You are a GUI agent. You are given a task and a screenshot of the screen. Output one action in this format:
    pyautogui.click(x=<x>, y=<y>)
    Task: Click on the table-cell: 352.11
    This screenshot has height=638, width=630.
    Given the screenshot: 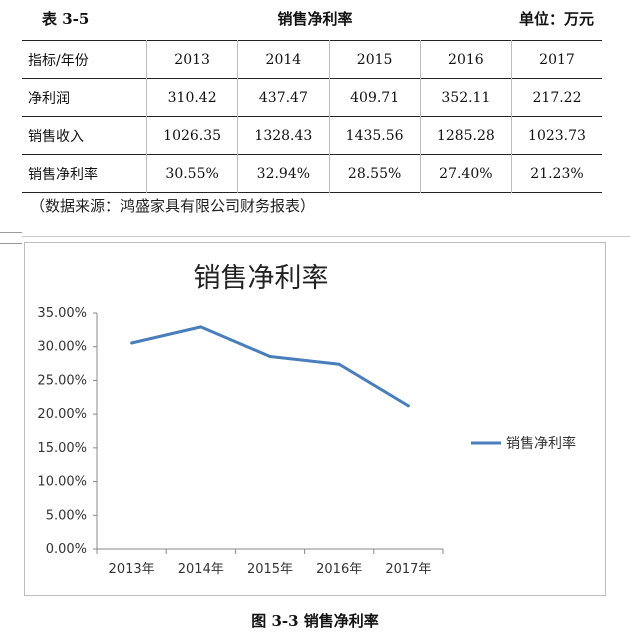 What is the action you would take?
    pyautogui.click(x=466, y=97)
    